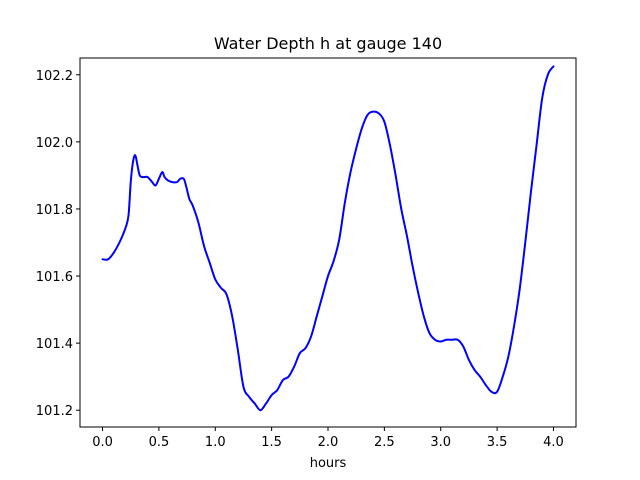 The width and height of the screenshot is (640, 480). What do you see at coordinates (497, 442) in the screenshot?
I see `x-tick-label: 3.5` at bounding box center [497, 442].